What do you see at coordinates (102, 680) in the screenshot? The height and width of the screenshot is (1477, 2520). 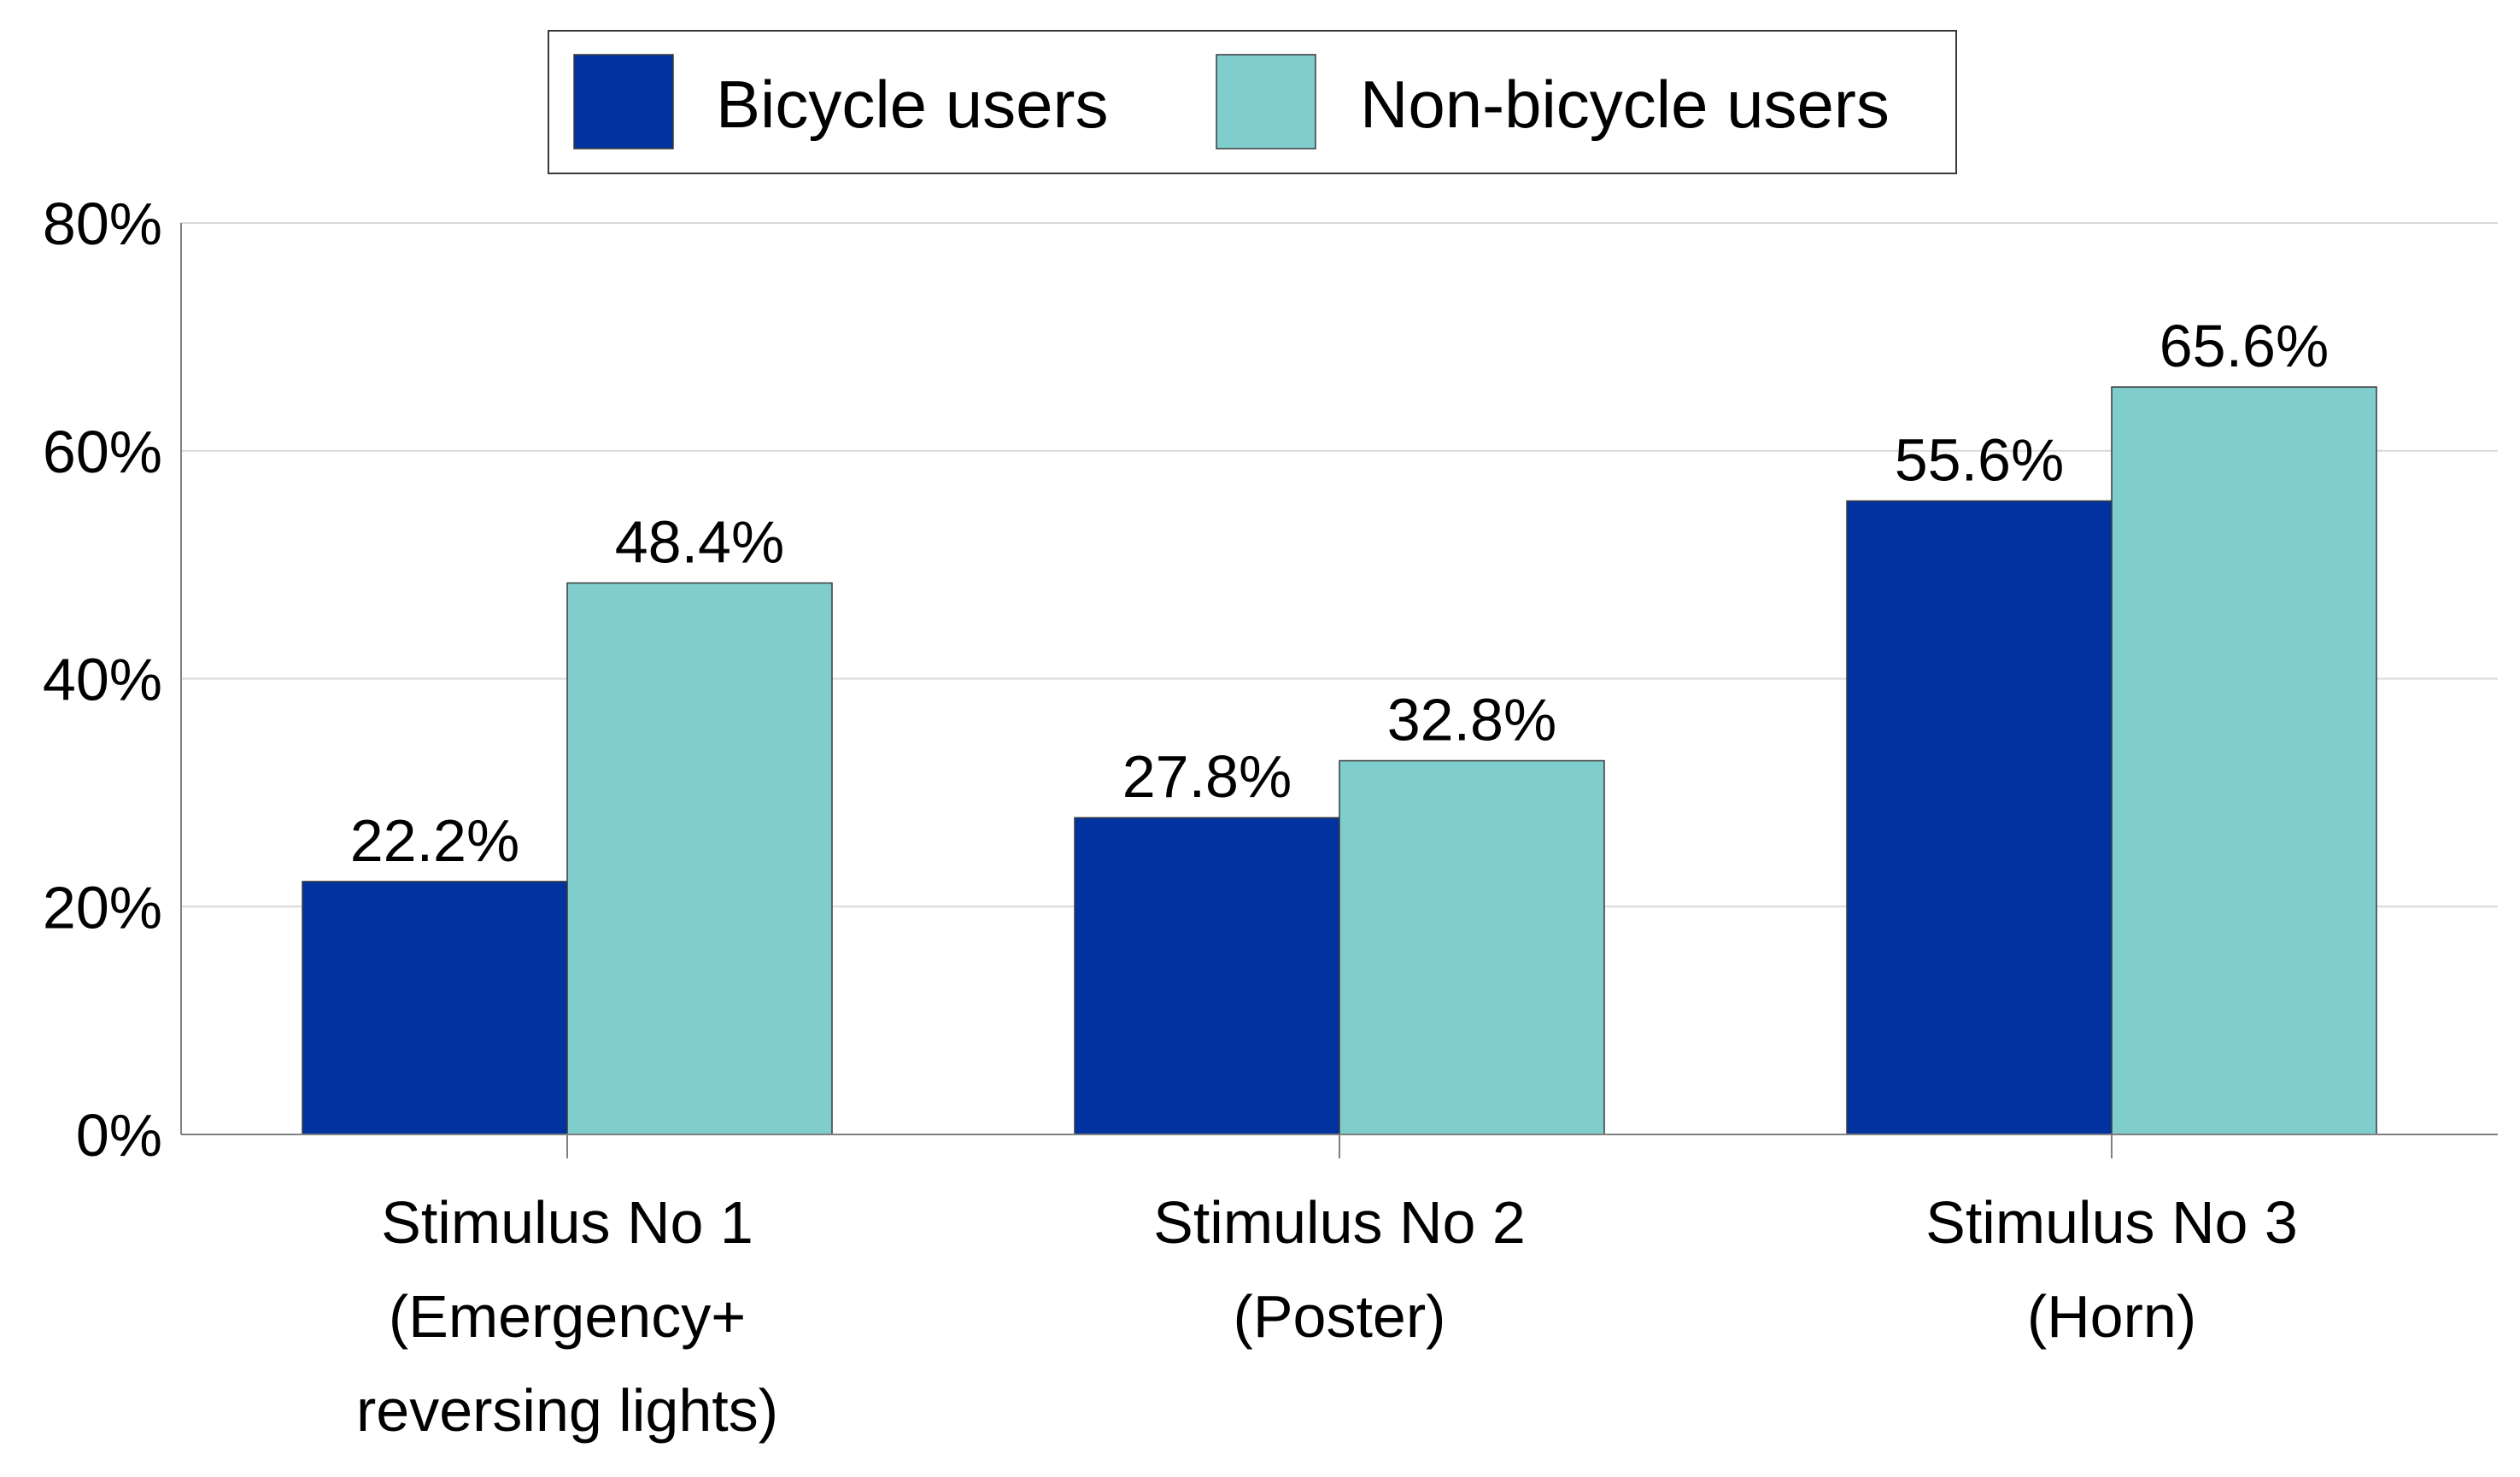 I see `y-tick-label: 40%` at bounding box center [102, 680].